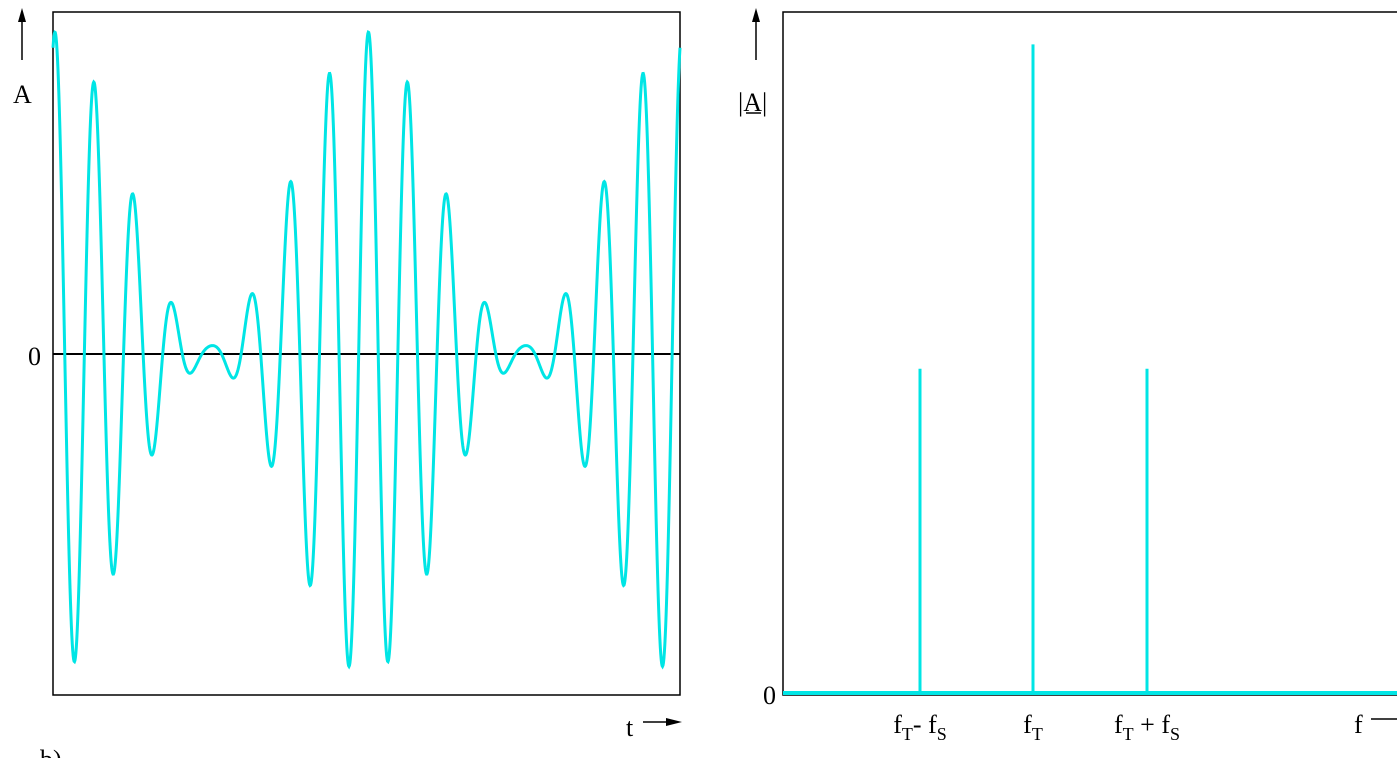  Describe the element at coordinates (752, 102) in the screenshot. I see `y-axis-label-abs-A: |A|` at that location.